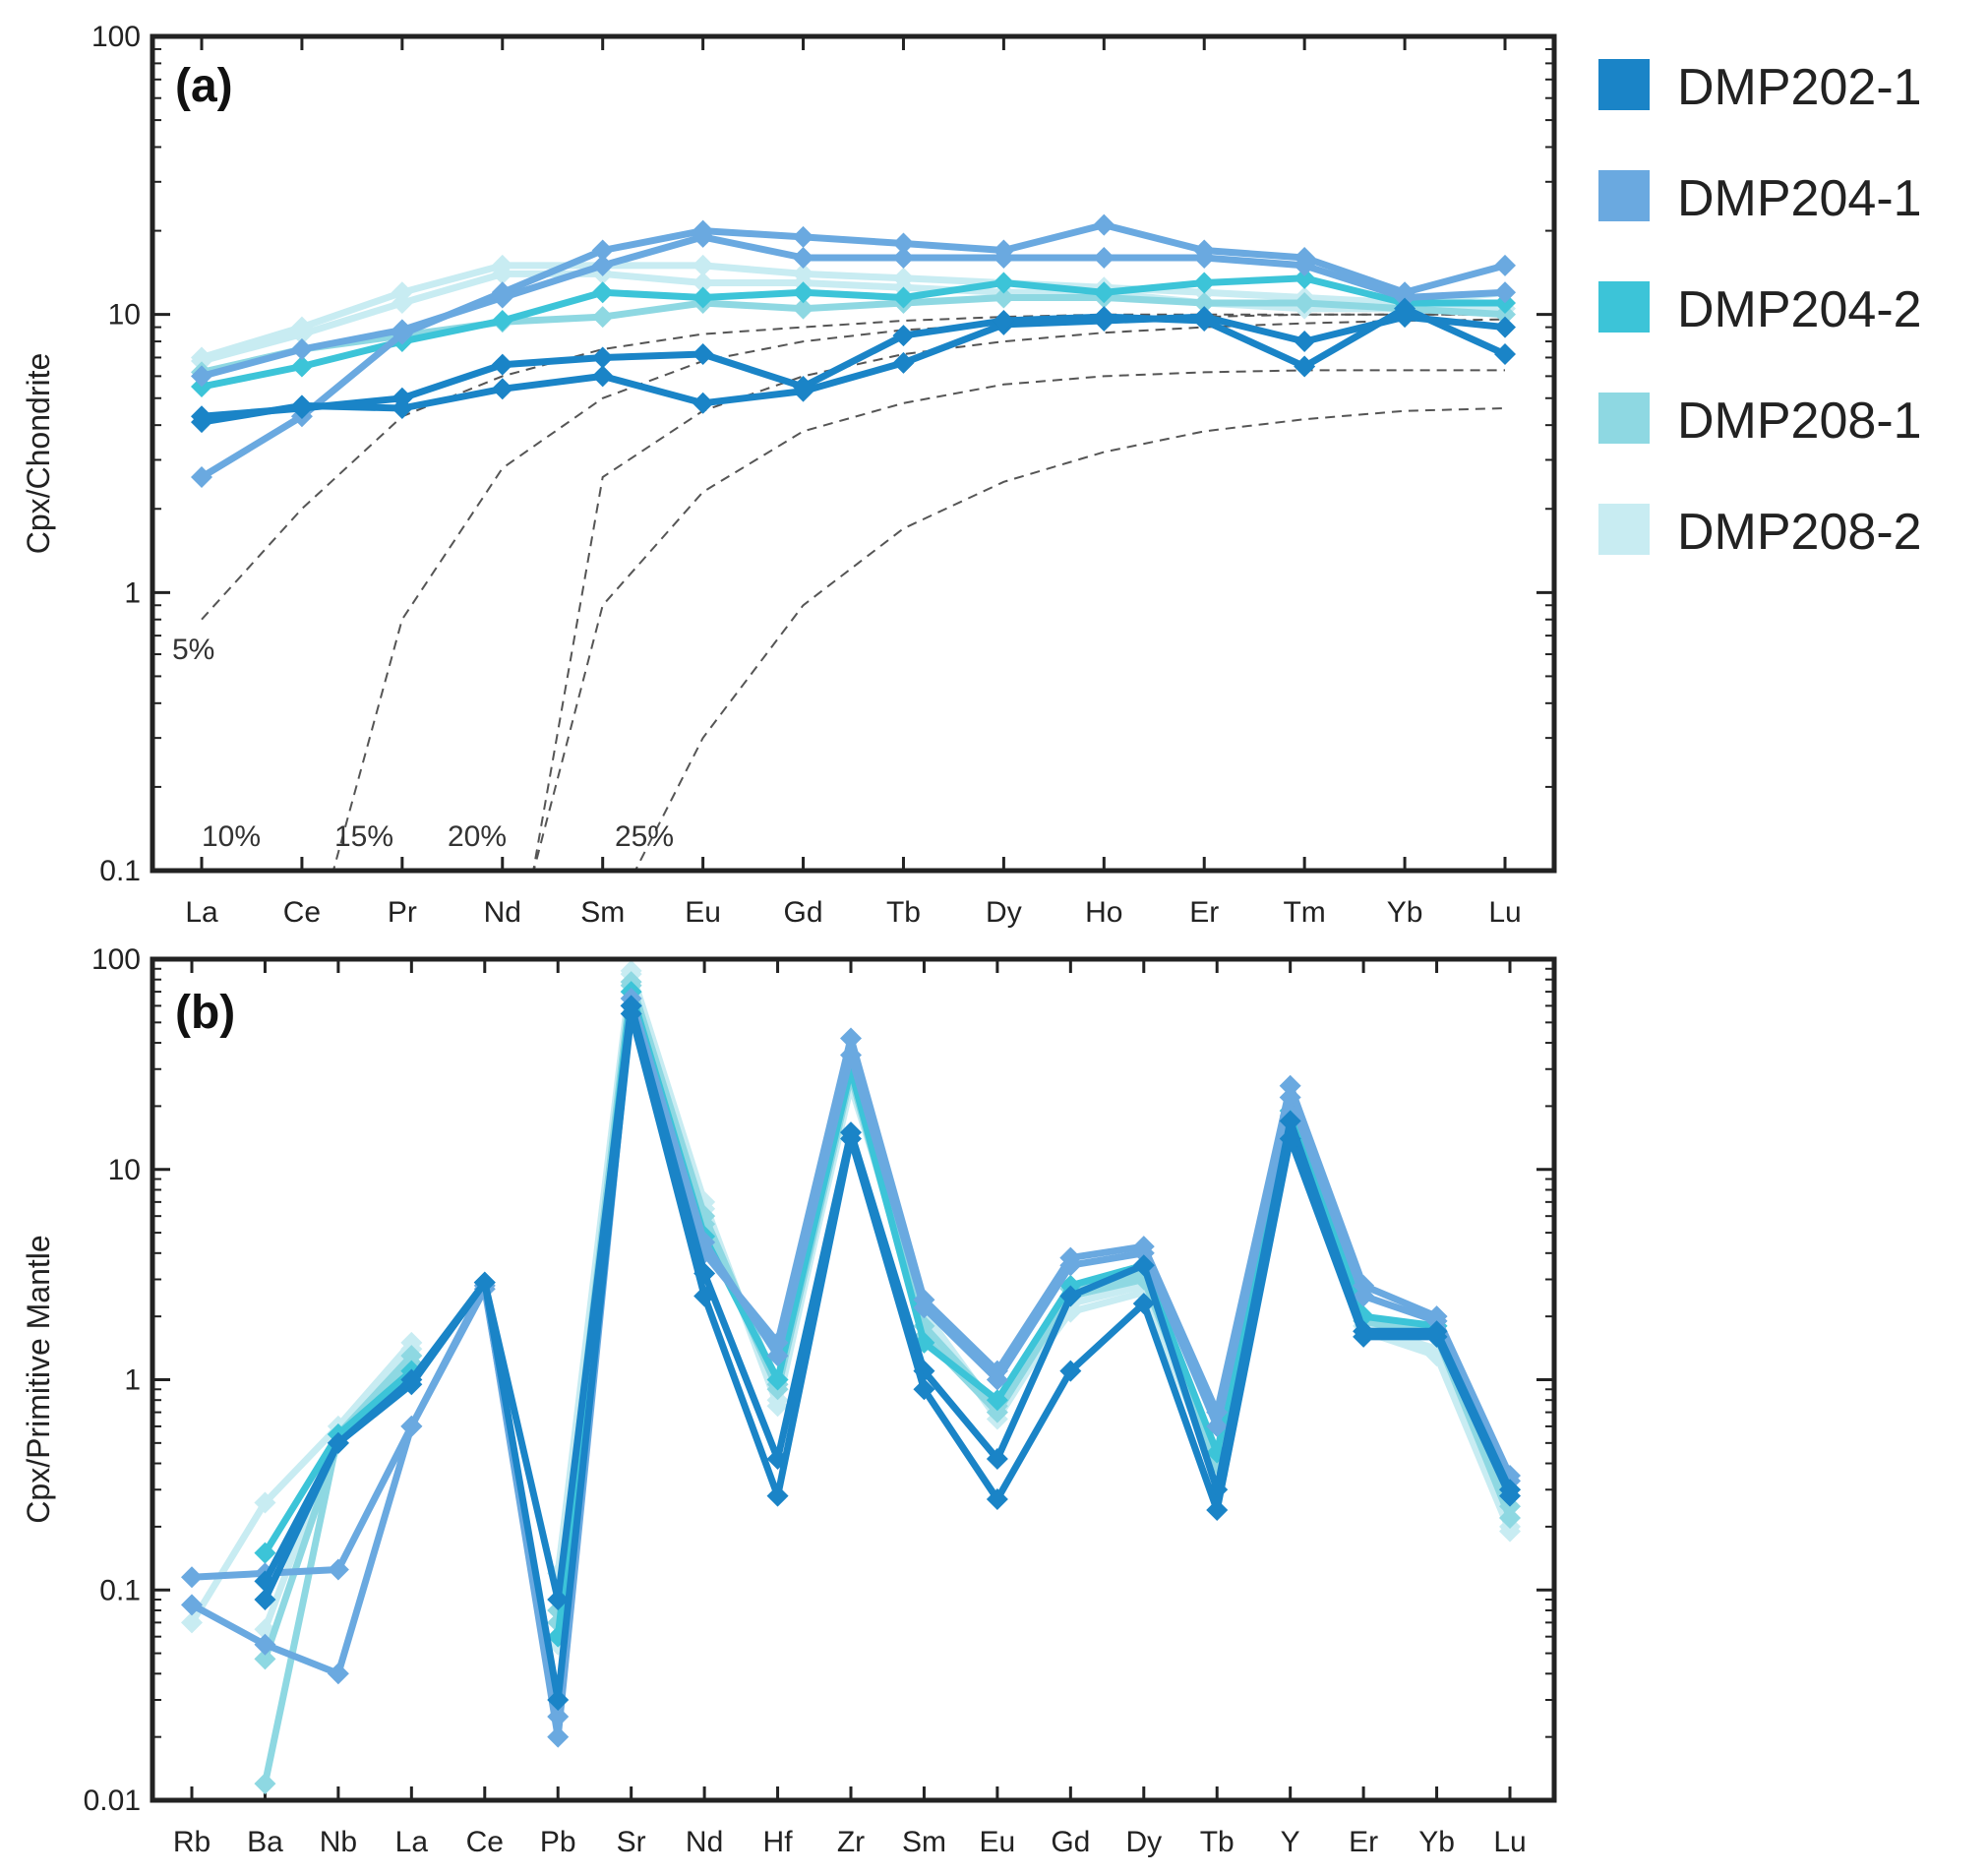 The image size is (1988, 1876). I want to click on panel-b-label: (b), so click(205, 1013).